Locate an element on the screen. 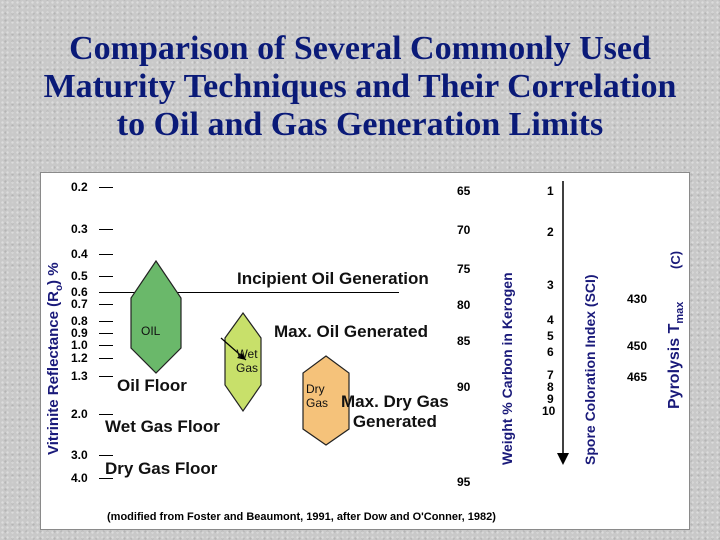 Image resolution: width=720 pixels, height=540 pixels. dry-gas-floor-label: Dry Gas Floor is located at coordinates (161, 468).